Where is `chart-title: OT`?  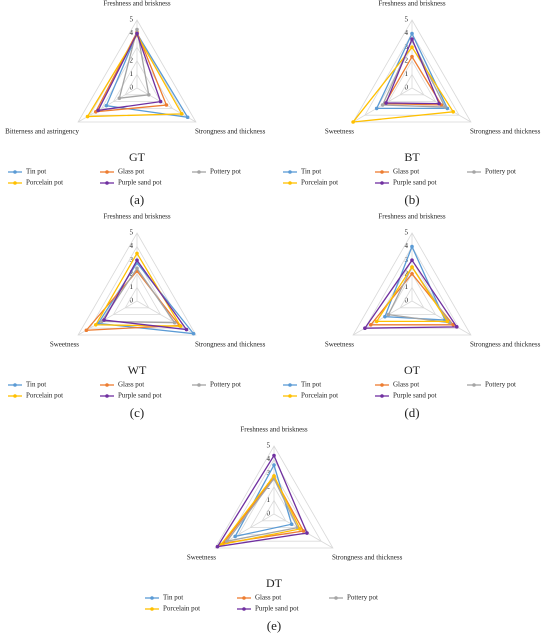
chart-title: OT is located at coordinates (412, 370).